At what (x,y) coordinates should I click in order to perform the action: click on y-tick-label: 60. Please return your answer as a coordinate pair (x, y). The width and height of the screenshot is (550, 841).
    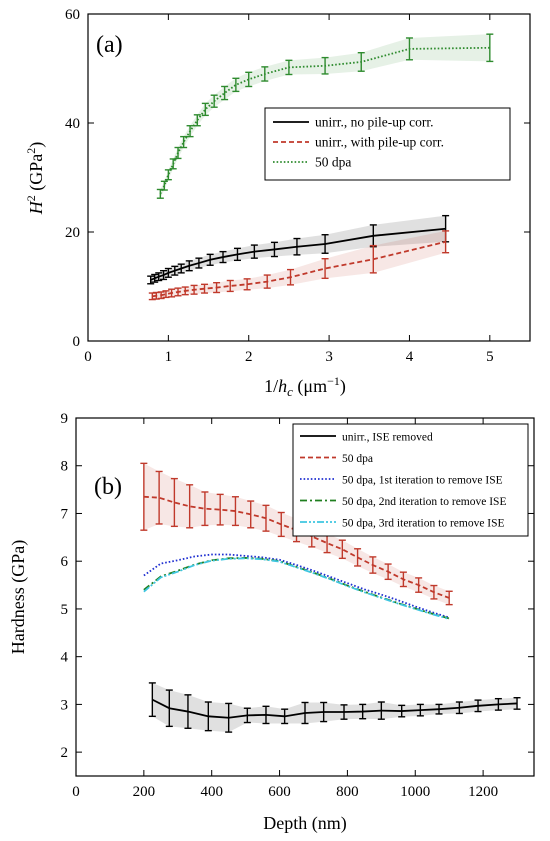
    Looking at the image, I should click on (72, 15).